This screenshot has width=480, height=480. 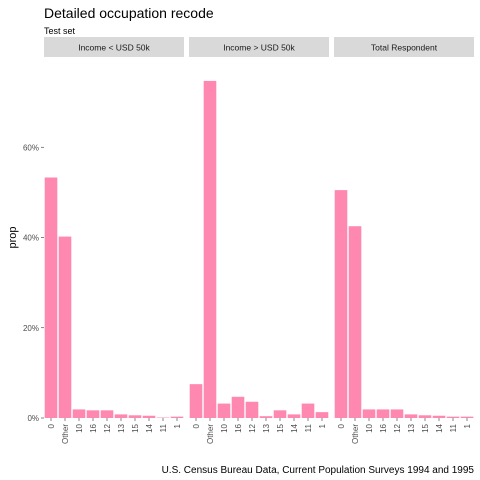 What do you see at coordinates (31, 238) in the screenshot?
I see `y-tick-label: 40%` at bounding box center [31, 238].